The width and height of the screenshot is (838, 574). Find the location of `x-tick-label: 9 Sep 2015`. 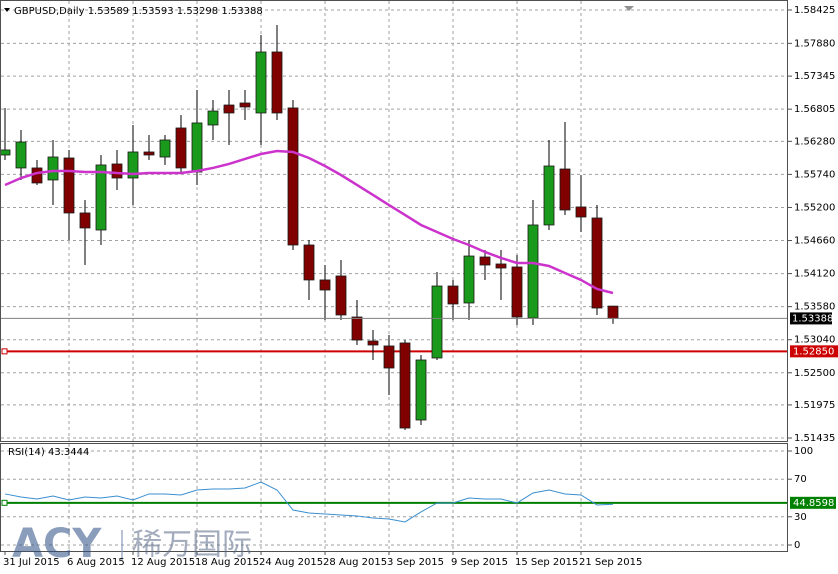

x-tick-label: 9 Sep 2015 is located at coordinates (479, 562).